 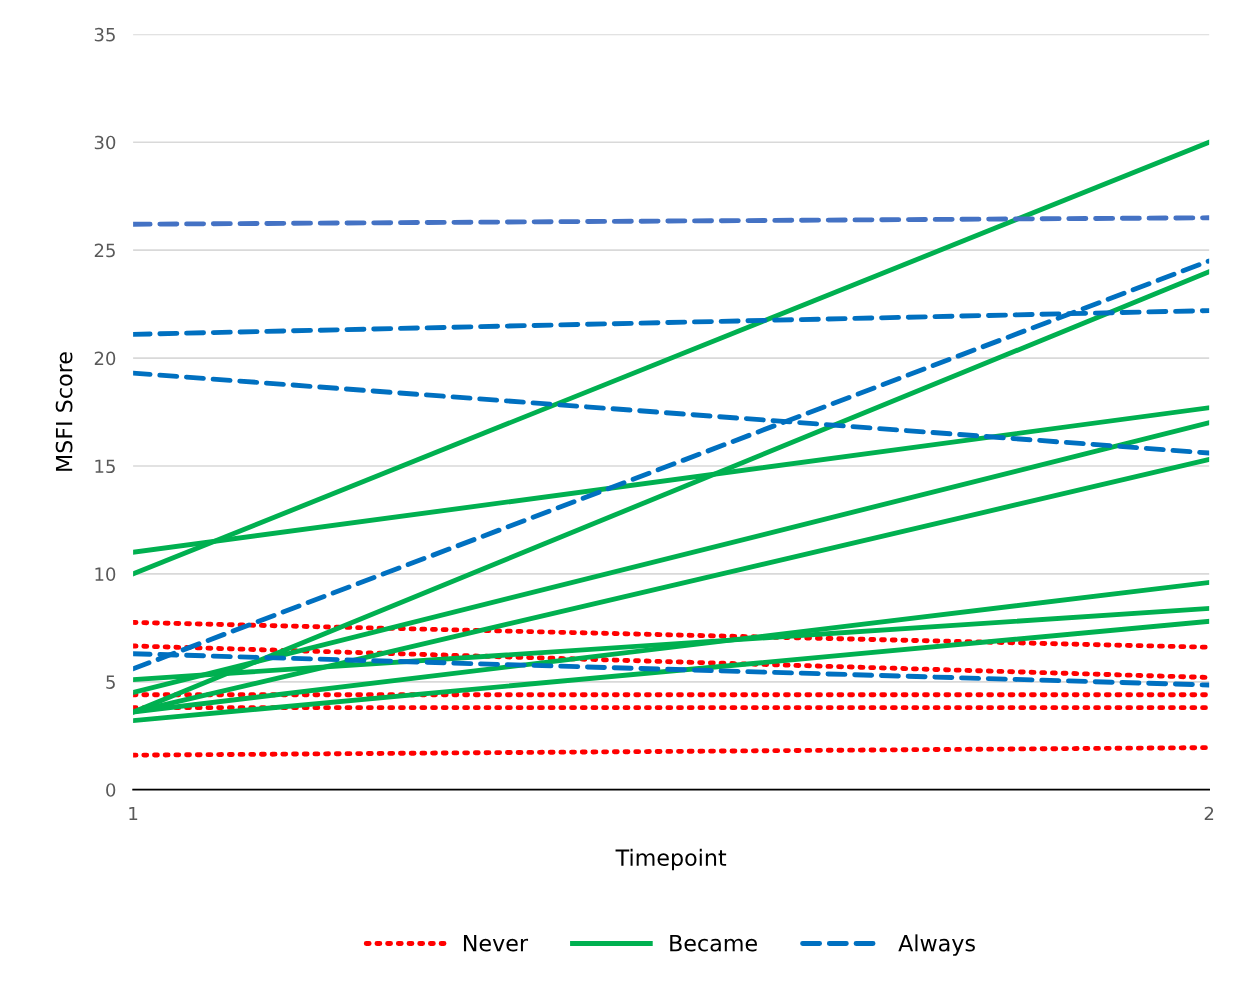 I want to click on y-tick-label: 20, so click(x=105, y=358).